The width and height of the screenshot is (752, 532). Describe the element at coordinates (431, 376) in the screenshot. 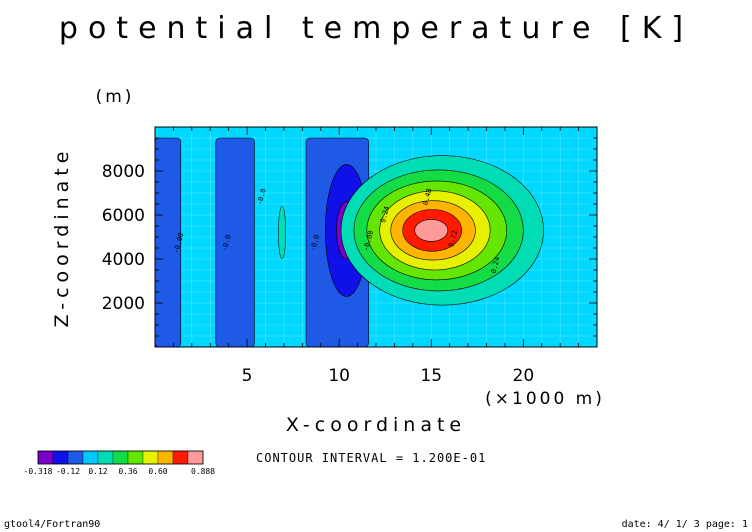

I see `x-tick-label: 15` at that location.